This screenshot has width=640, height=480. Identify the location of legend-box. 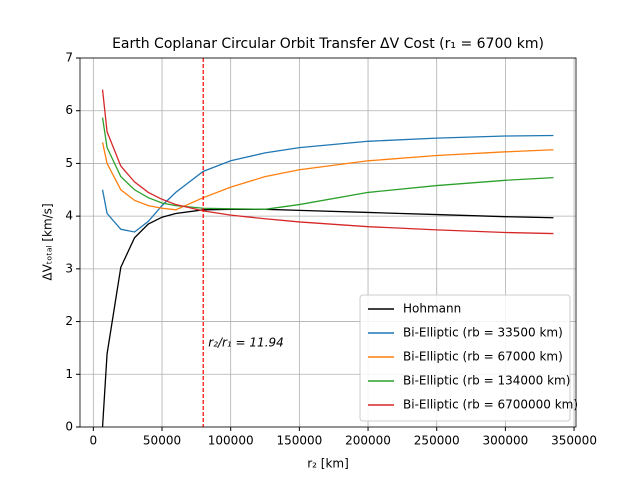
(465, 358).